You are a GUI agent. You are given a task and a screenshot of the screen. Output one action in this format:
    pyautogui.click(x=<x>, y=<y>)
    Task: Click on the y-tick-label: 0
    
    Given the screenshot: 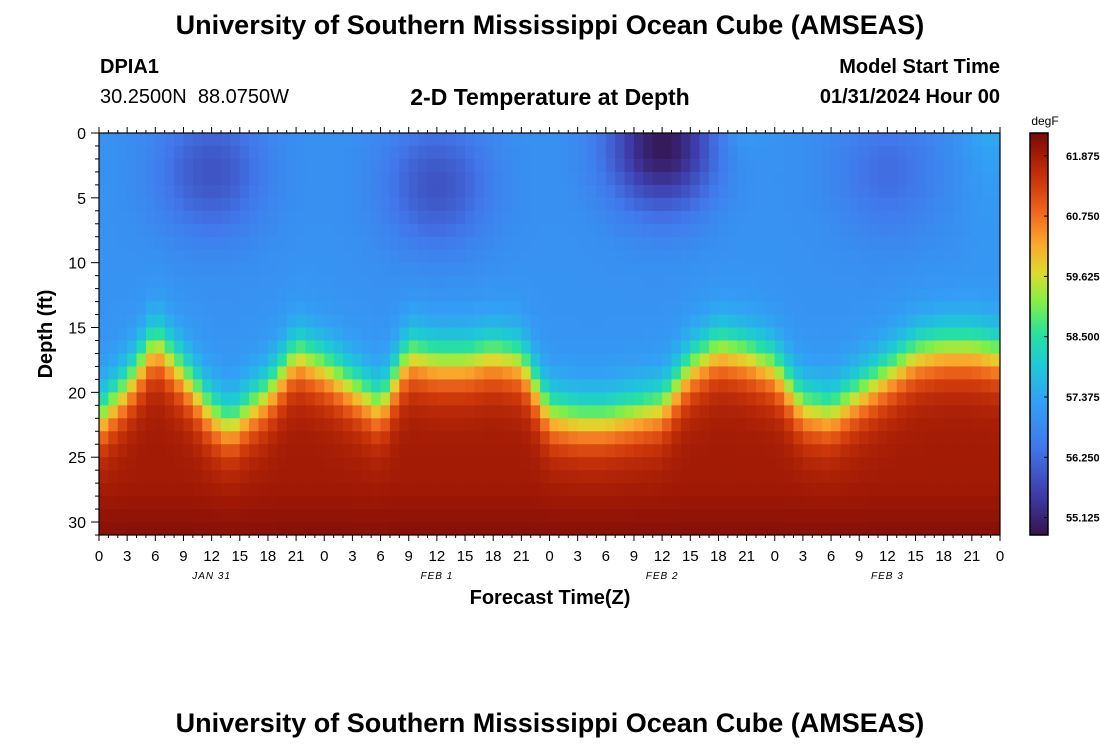 What is the action you would take?
    pyautogui.click(x=81, y=134)
    